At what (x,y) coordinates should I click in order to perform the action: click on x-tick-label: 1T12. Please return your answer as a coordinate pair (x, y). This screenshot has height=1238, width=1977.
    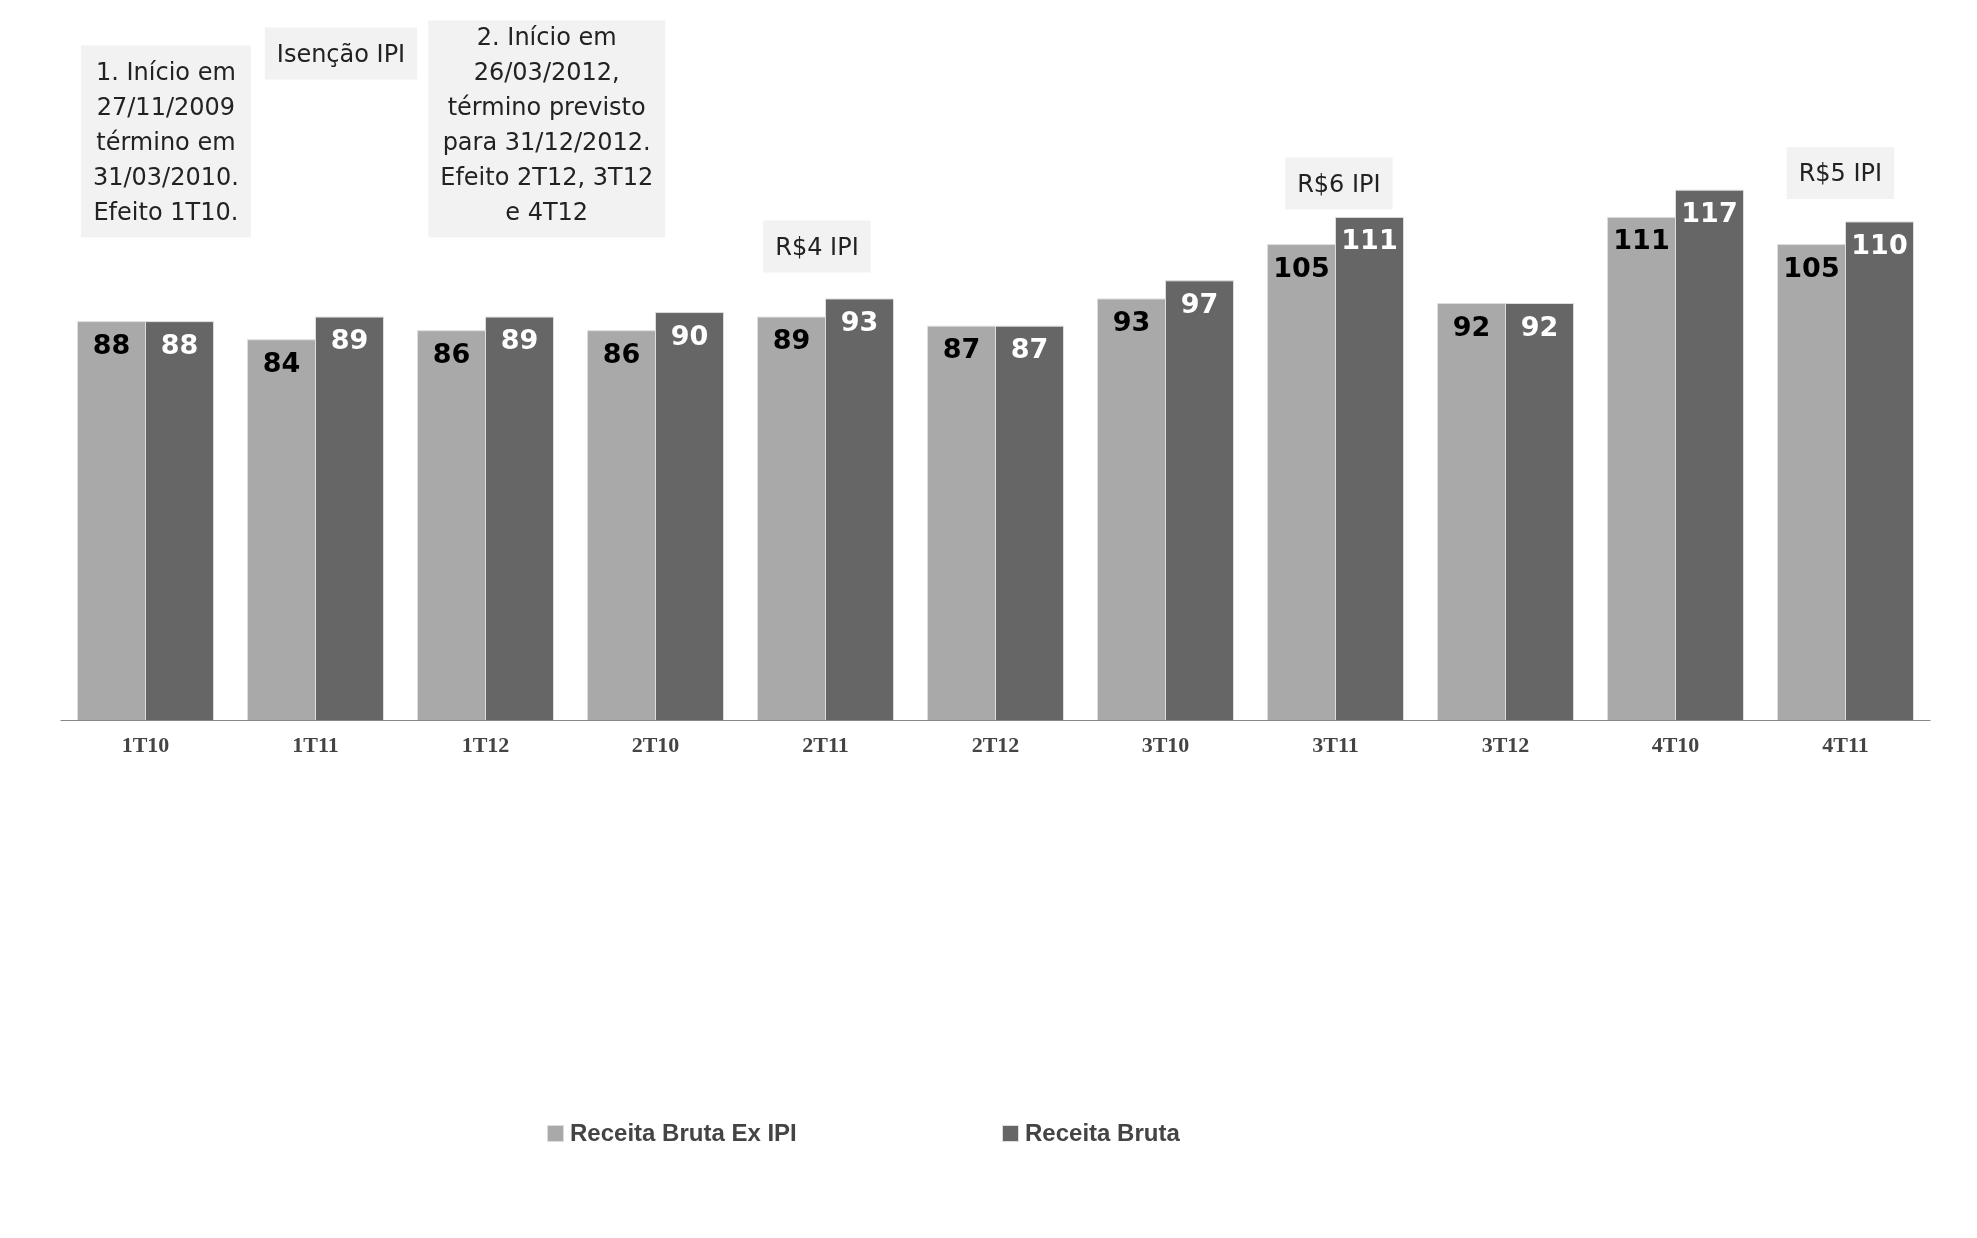
    Looking at the image, I should click on (485, 744).